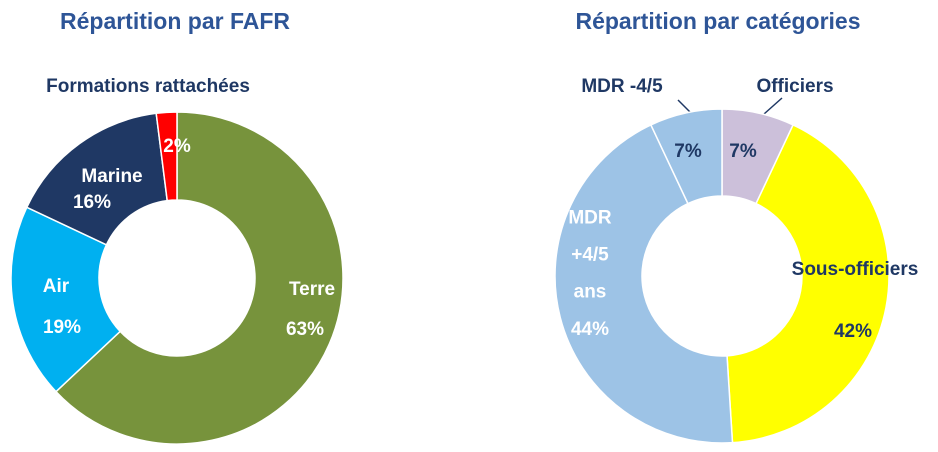  Describe the element at coordinates (795, 86) in the screenshot. I see `category-label: Officiers` at that location.